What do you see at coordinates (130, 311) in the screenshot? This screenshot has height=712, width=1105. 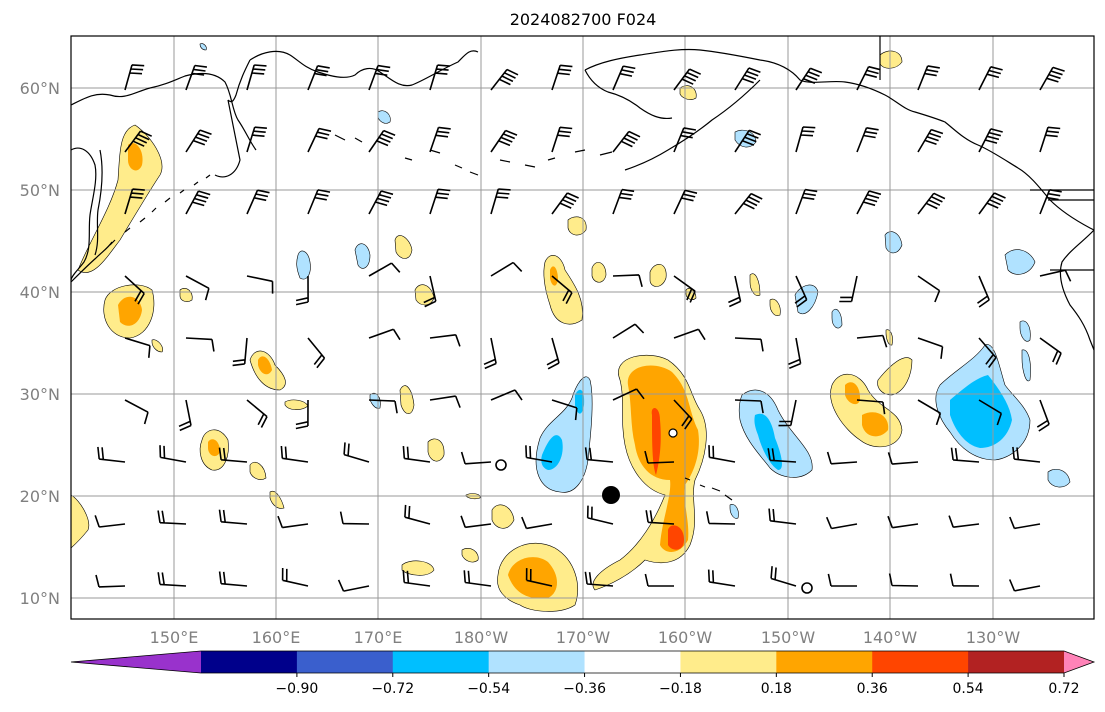 I see `positive-shade-west-1b` at bounding box center [130, 311].